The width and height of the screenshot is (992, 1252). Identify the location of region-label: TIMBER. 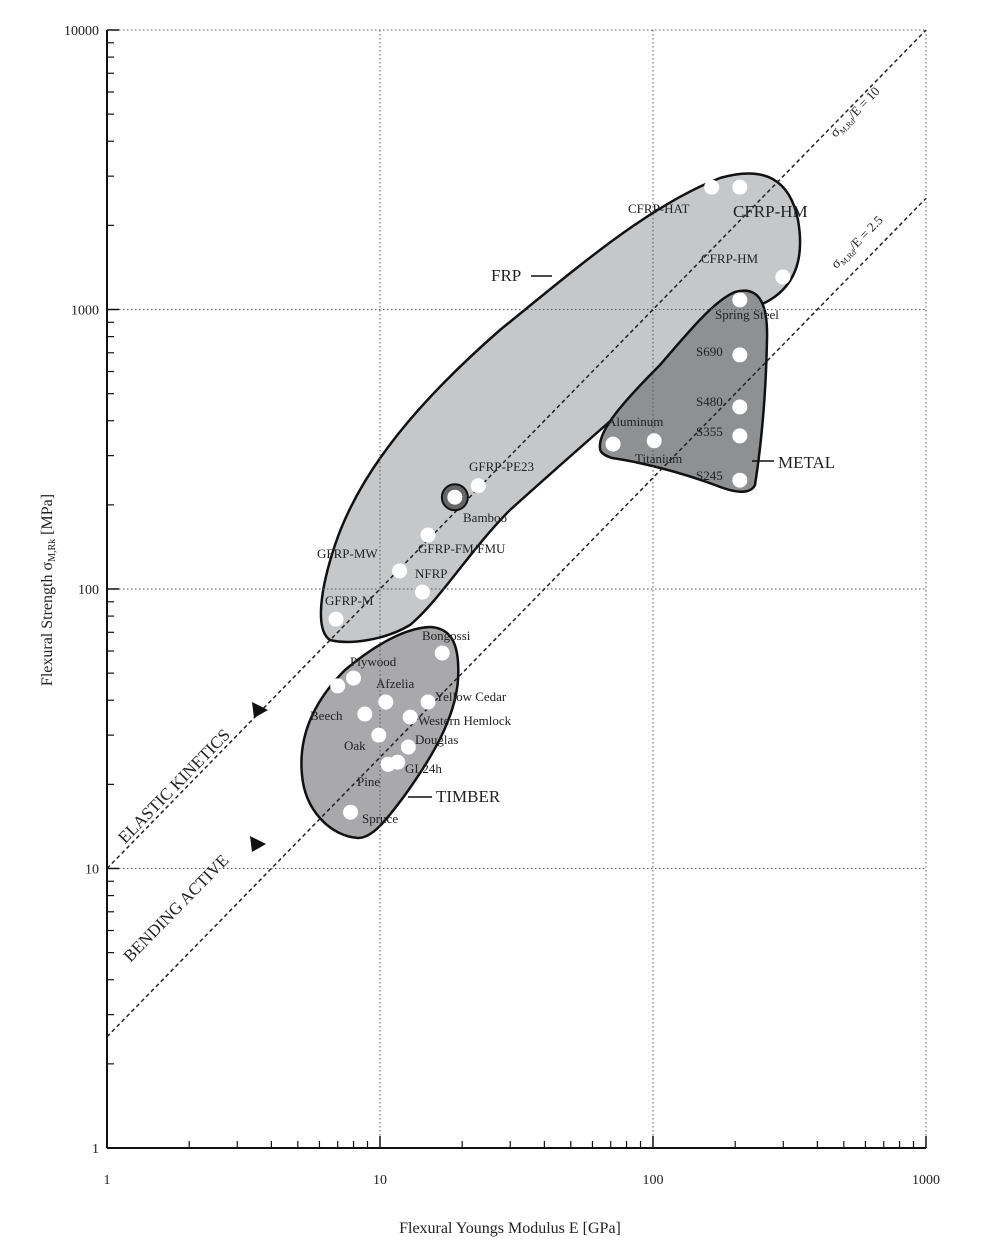
(468, 796).